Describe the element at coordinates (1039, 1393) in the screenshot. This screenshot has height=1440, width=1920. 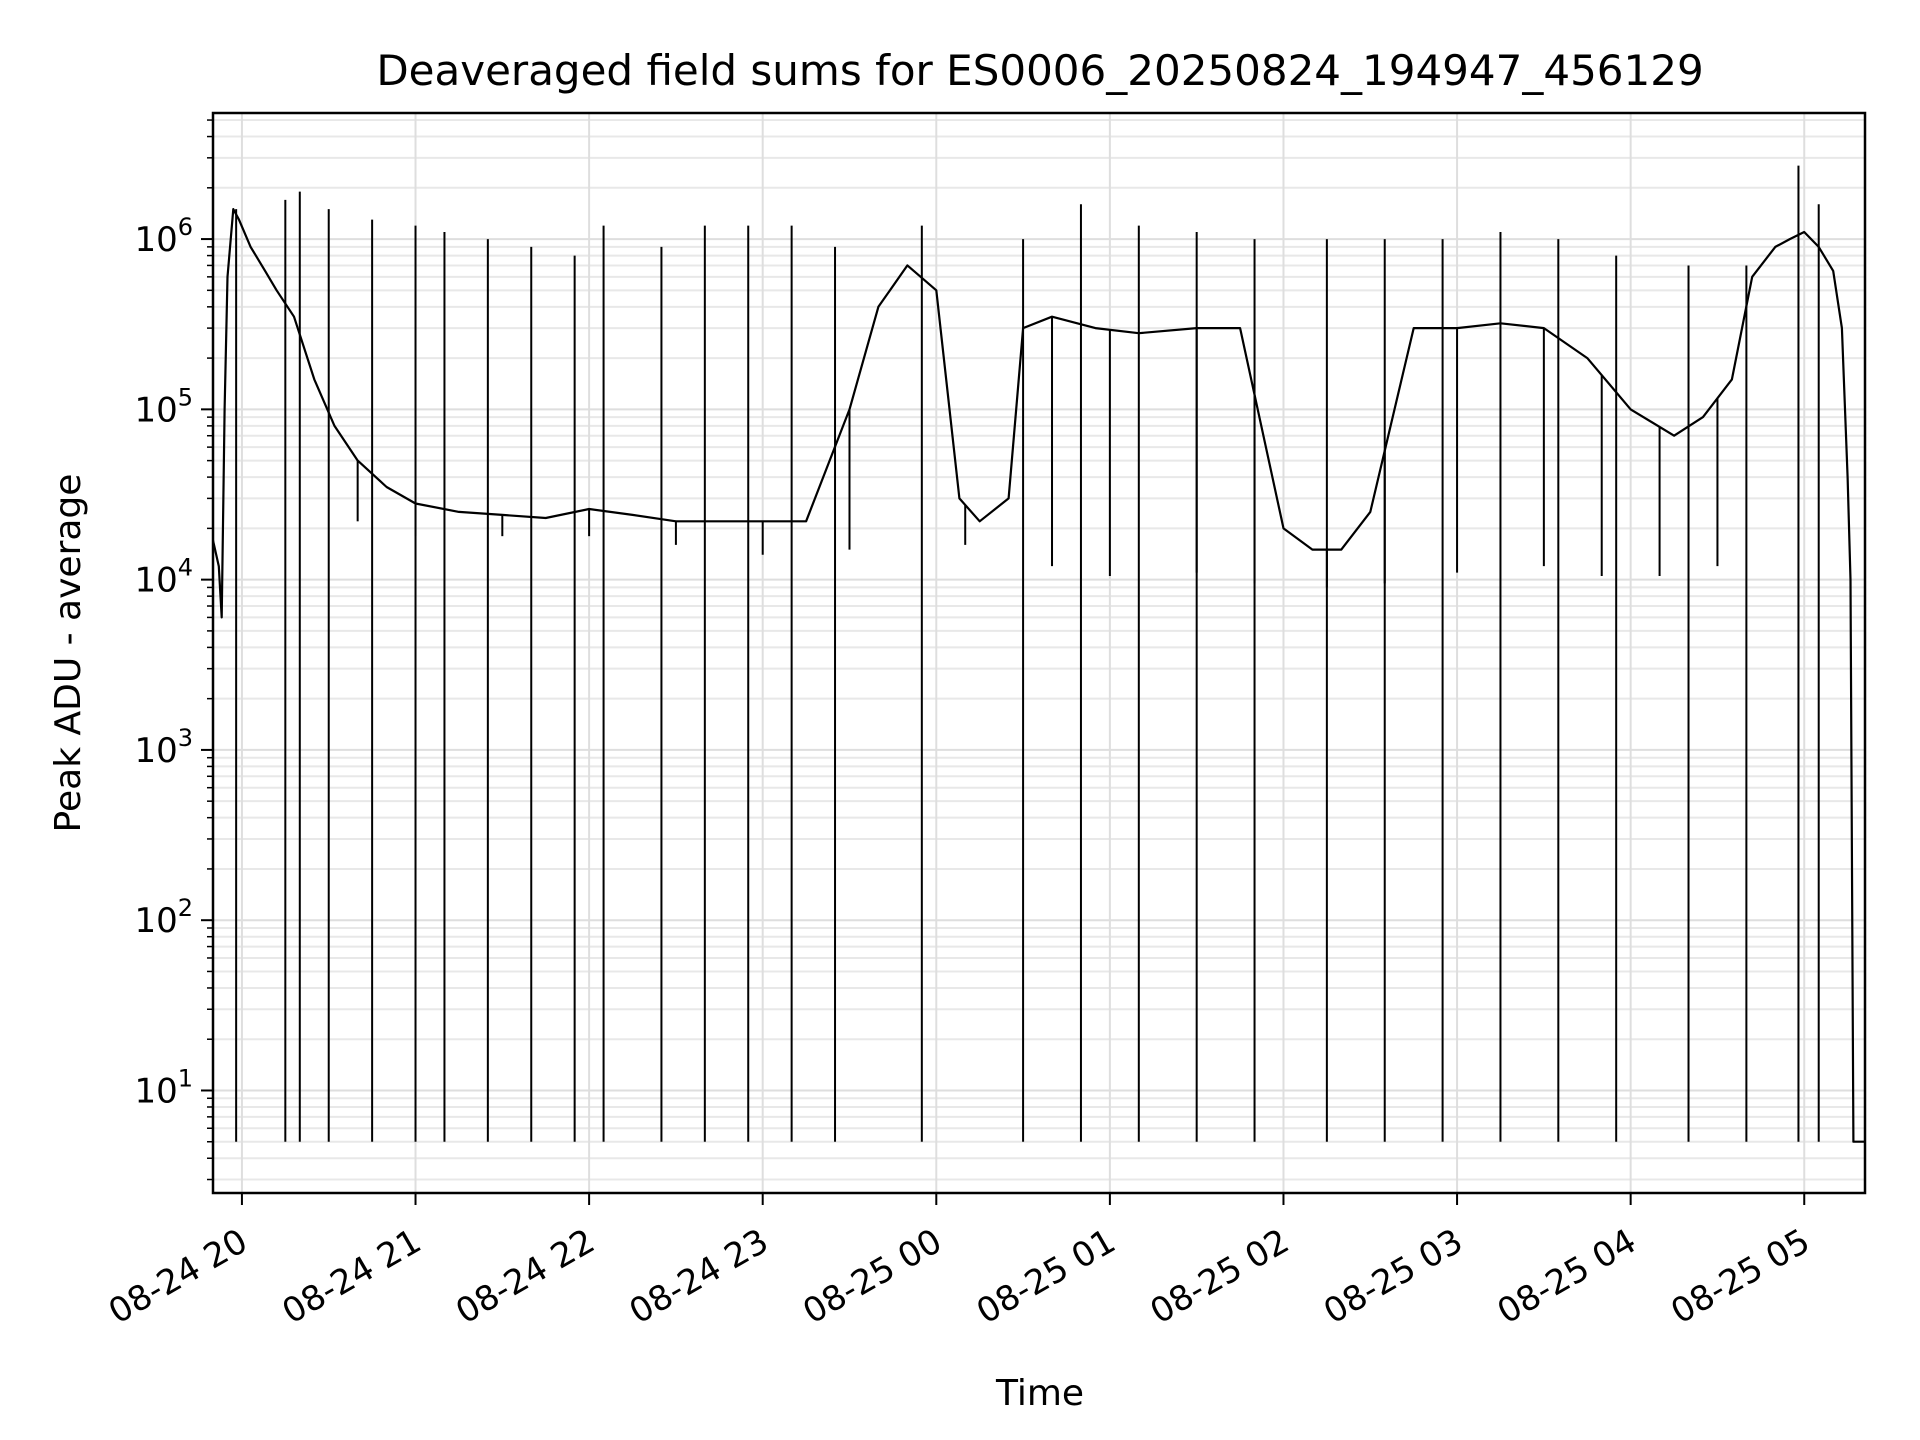
I see `x-axis-label: Time` at that location.